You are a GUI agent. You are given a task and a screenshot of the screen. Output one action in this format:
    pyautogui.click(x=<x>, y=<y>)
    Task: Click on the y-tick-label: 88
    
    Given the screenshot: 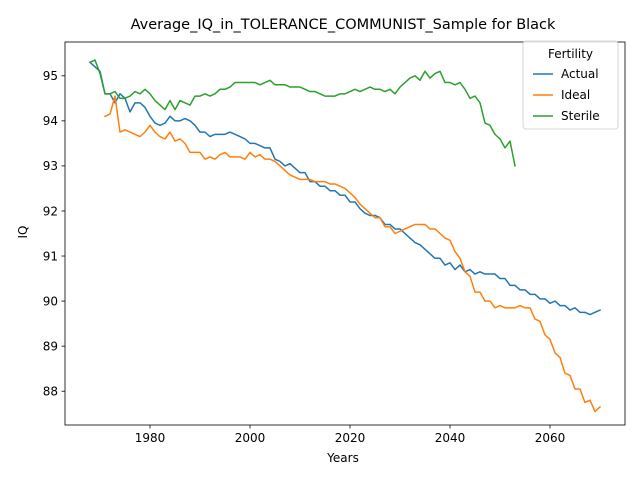 What is the action you would take?
    pyautogui.click(x=50, y=392)
    